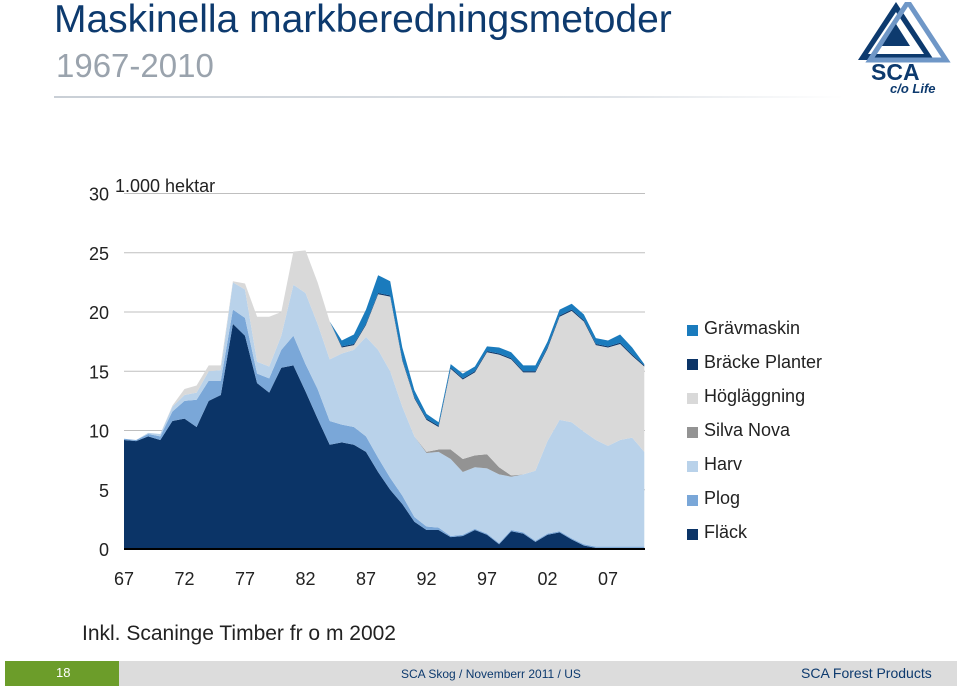  Describe the element at coordinates (245, 579) in the screenshot. I see `x-tick-label: 77` at that location.